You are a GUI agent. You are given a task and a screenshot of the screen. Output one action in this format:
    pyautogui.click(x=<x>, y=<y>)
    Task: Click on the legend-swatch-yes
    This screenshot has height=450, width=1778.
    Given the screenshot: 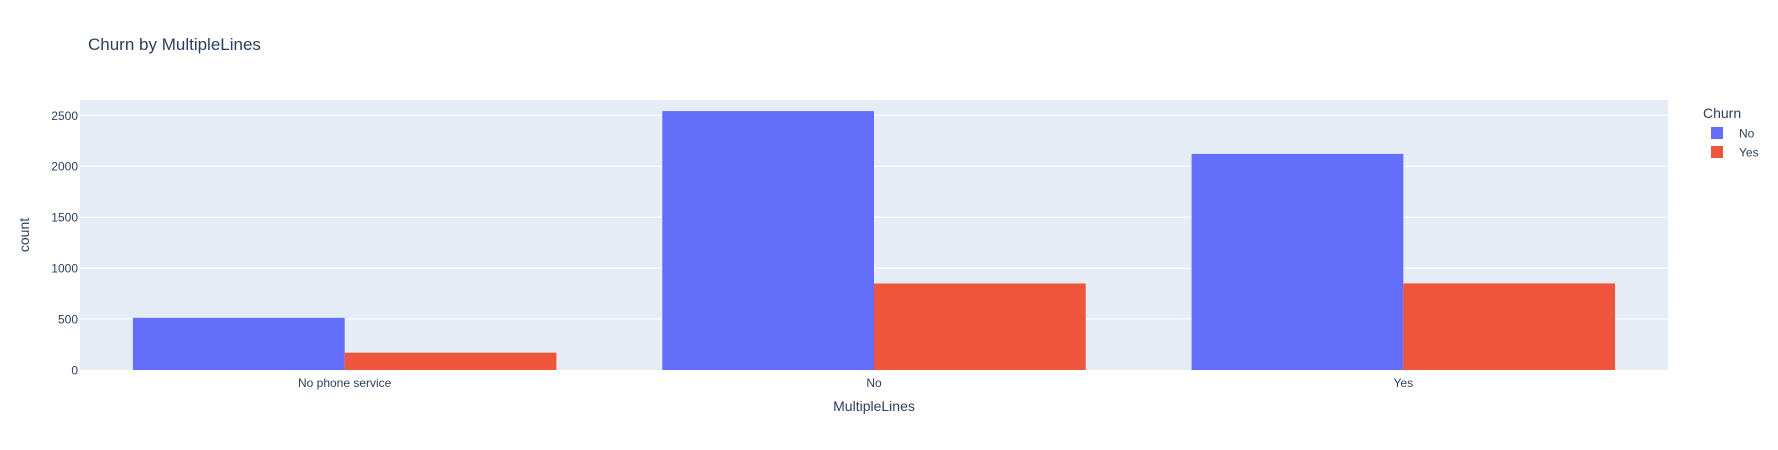 What is the action you would take?
    pyautogui.click(x=1717, y=152)
    